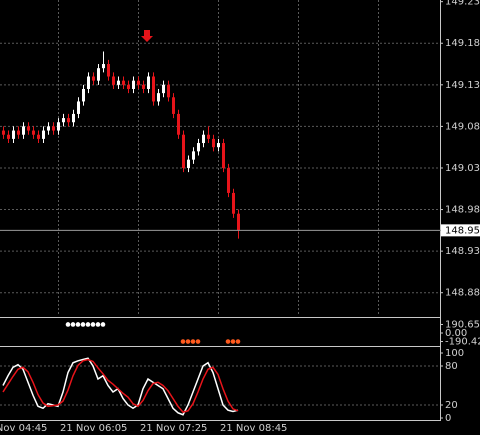 Image resolution: width=480 pixels, height=435 pixels. What do you see at coordinates (23, 428) in the screenshot?
I see `x-tick-label: 21 Nov 04:45` at bounding box center [23, 428].